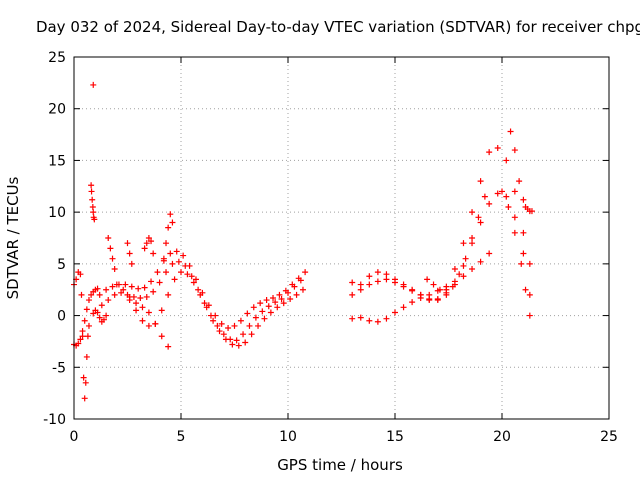 The image size is (640, 480). I want to click on series-arc-c, so click(209, 309).